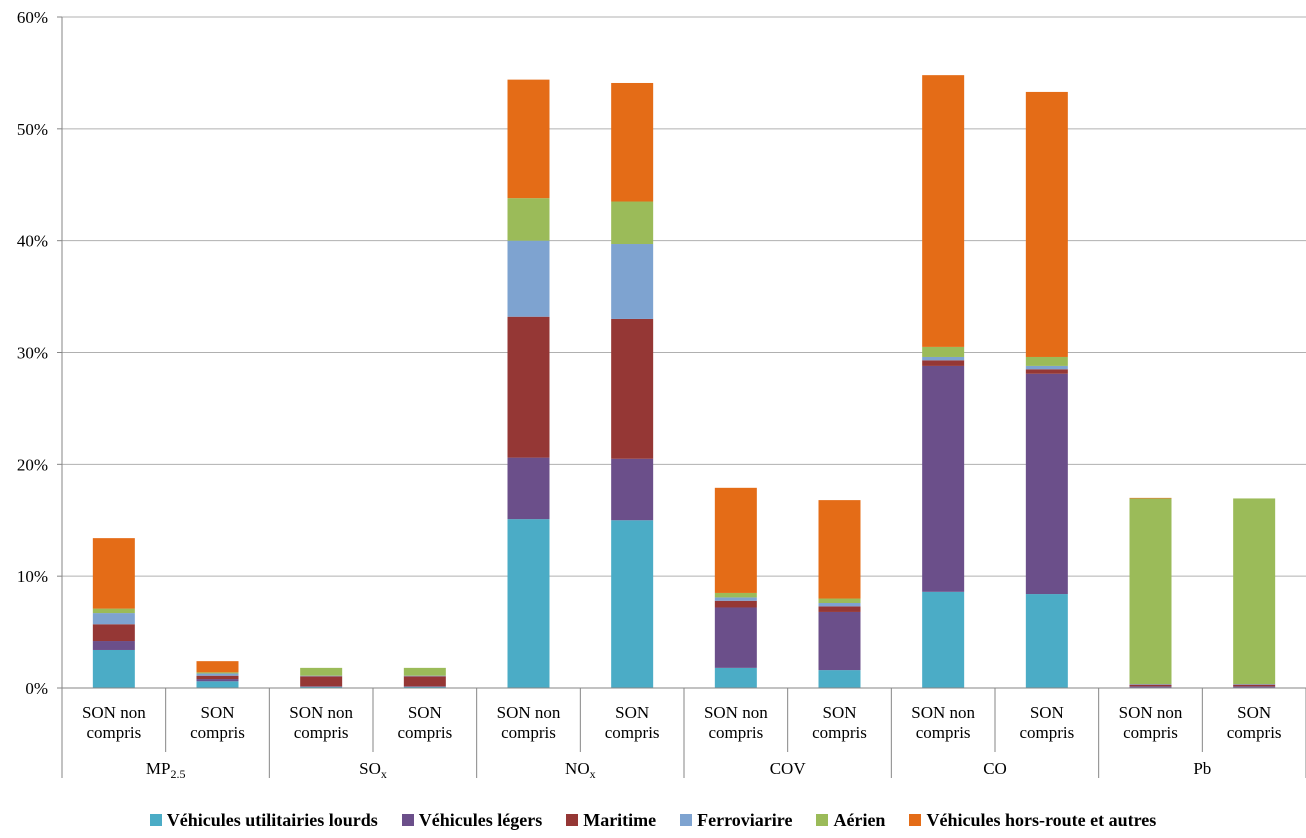  What do you see at coordinates (32, 353) in the screenshot?
I see `y-tick-label: 30%` at bounding box center [32, 353].